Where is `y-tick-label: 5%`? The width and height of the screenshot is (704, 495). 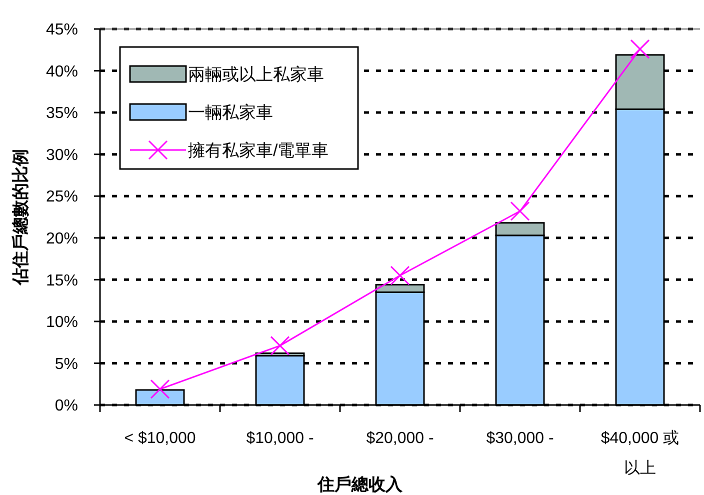 y-tick-label: 5% is located at coordinates (66, 364).